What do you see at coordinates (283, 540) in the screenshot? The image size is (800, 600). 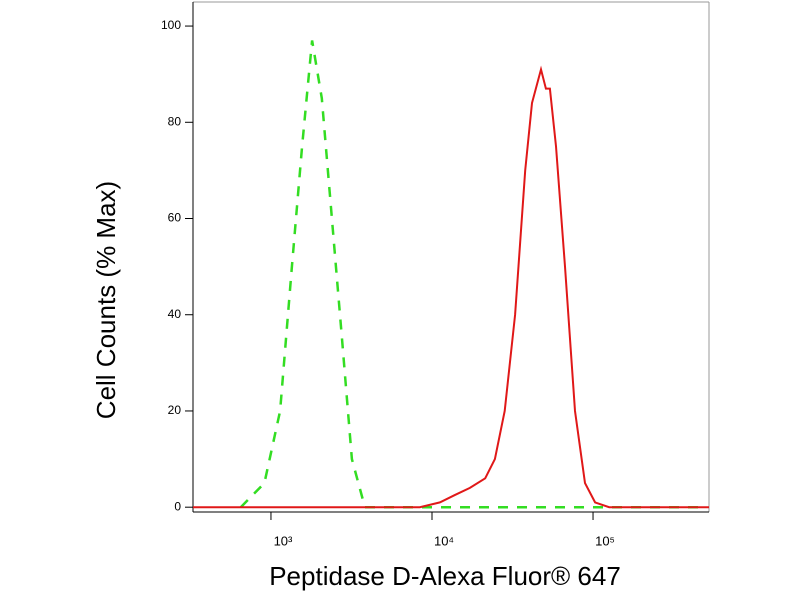 I see `x-tick-label: 10³` at bounding box center [283, 540].